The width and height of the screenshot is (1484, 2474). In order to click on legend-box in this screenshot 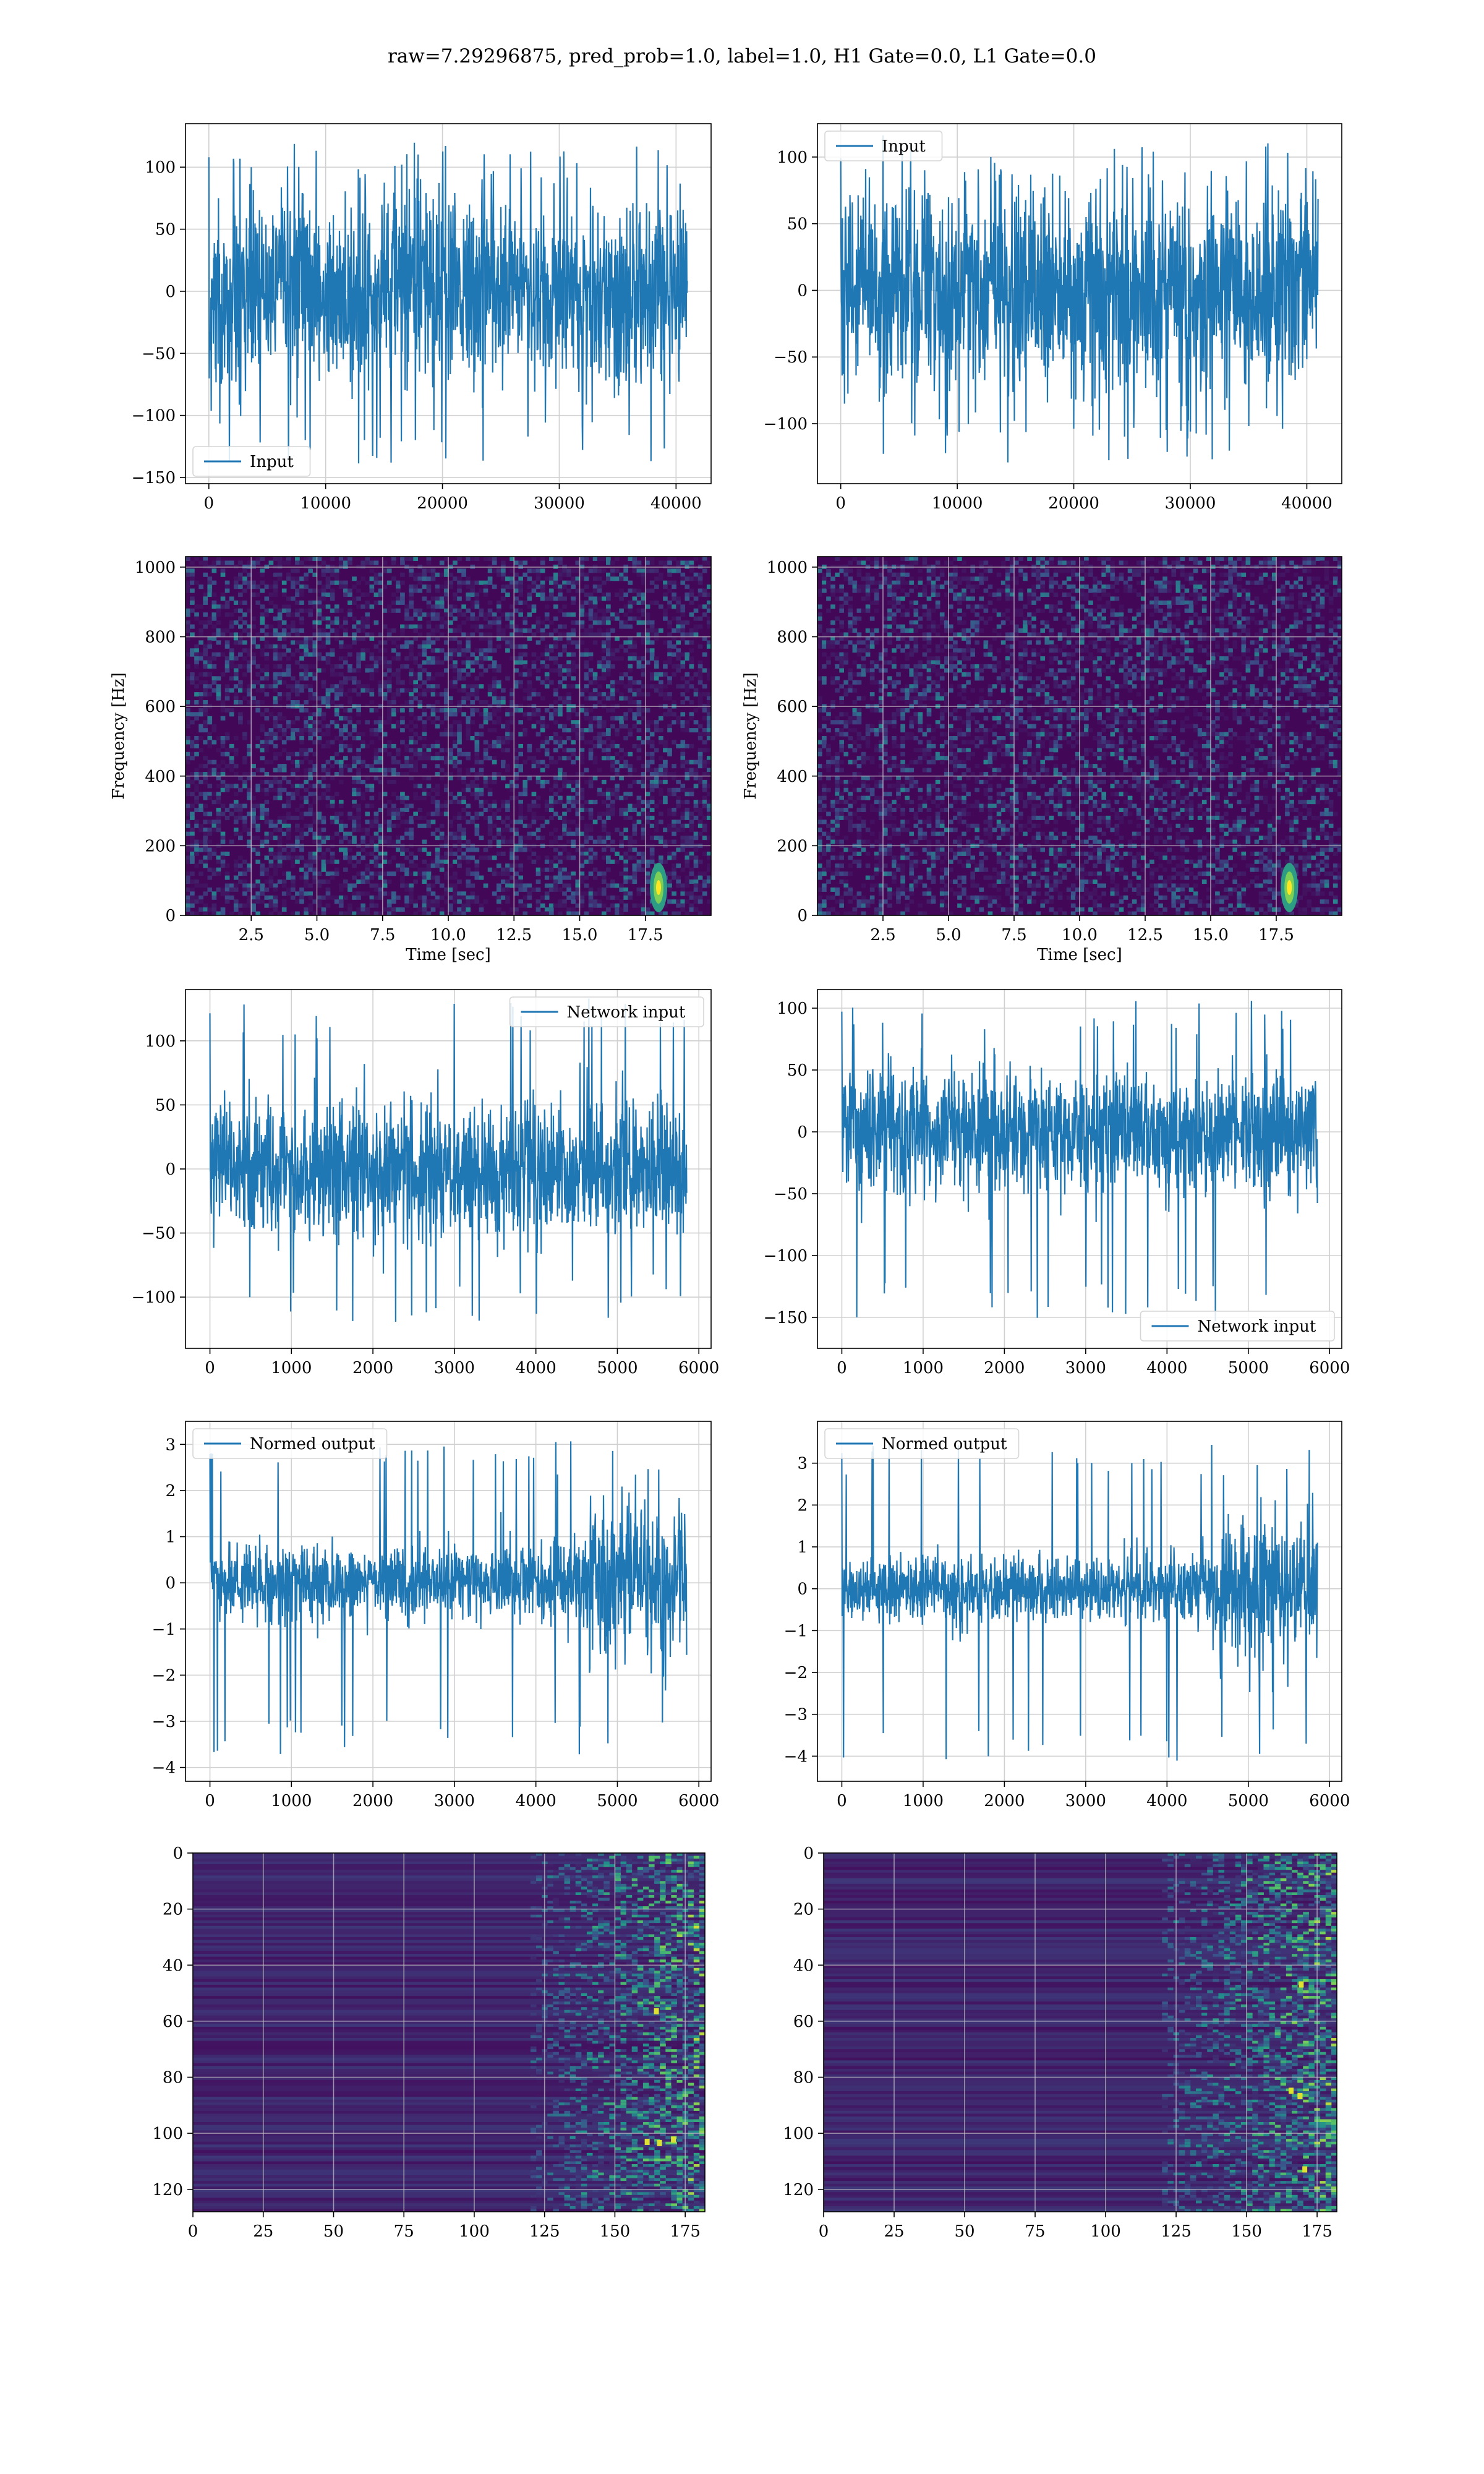, I will do `click(251, 462)`.